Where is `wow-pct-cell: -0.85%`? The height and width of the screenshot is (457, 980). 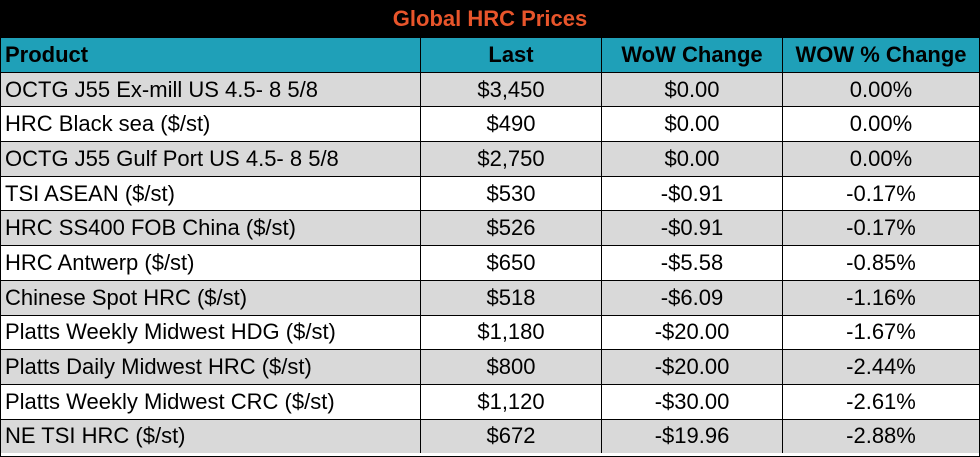 wow-pct-cell: -0.85% is located at coordinates (881, 262).